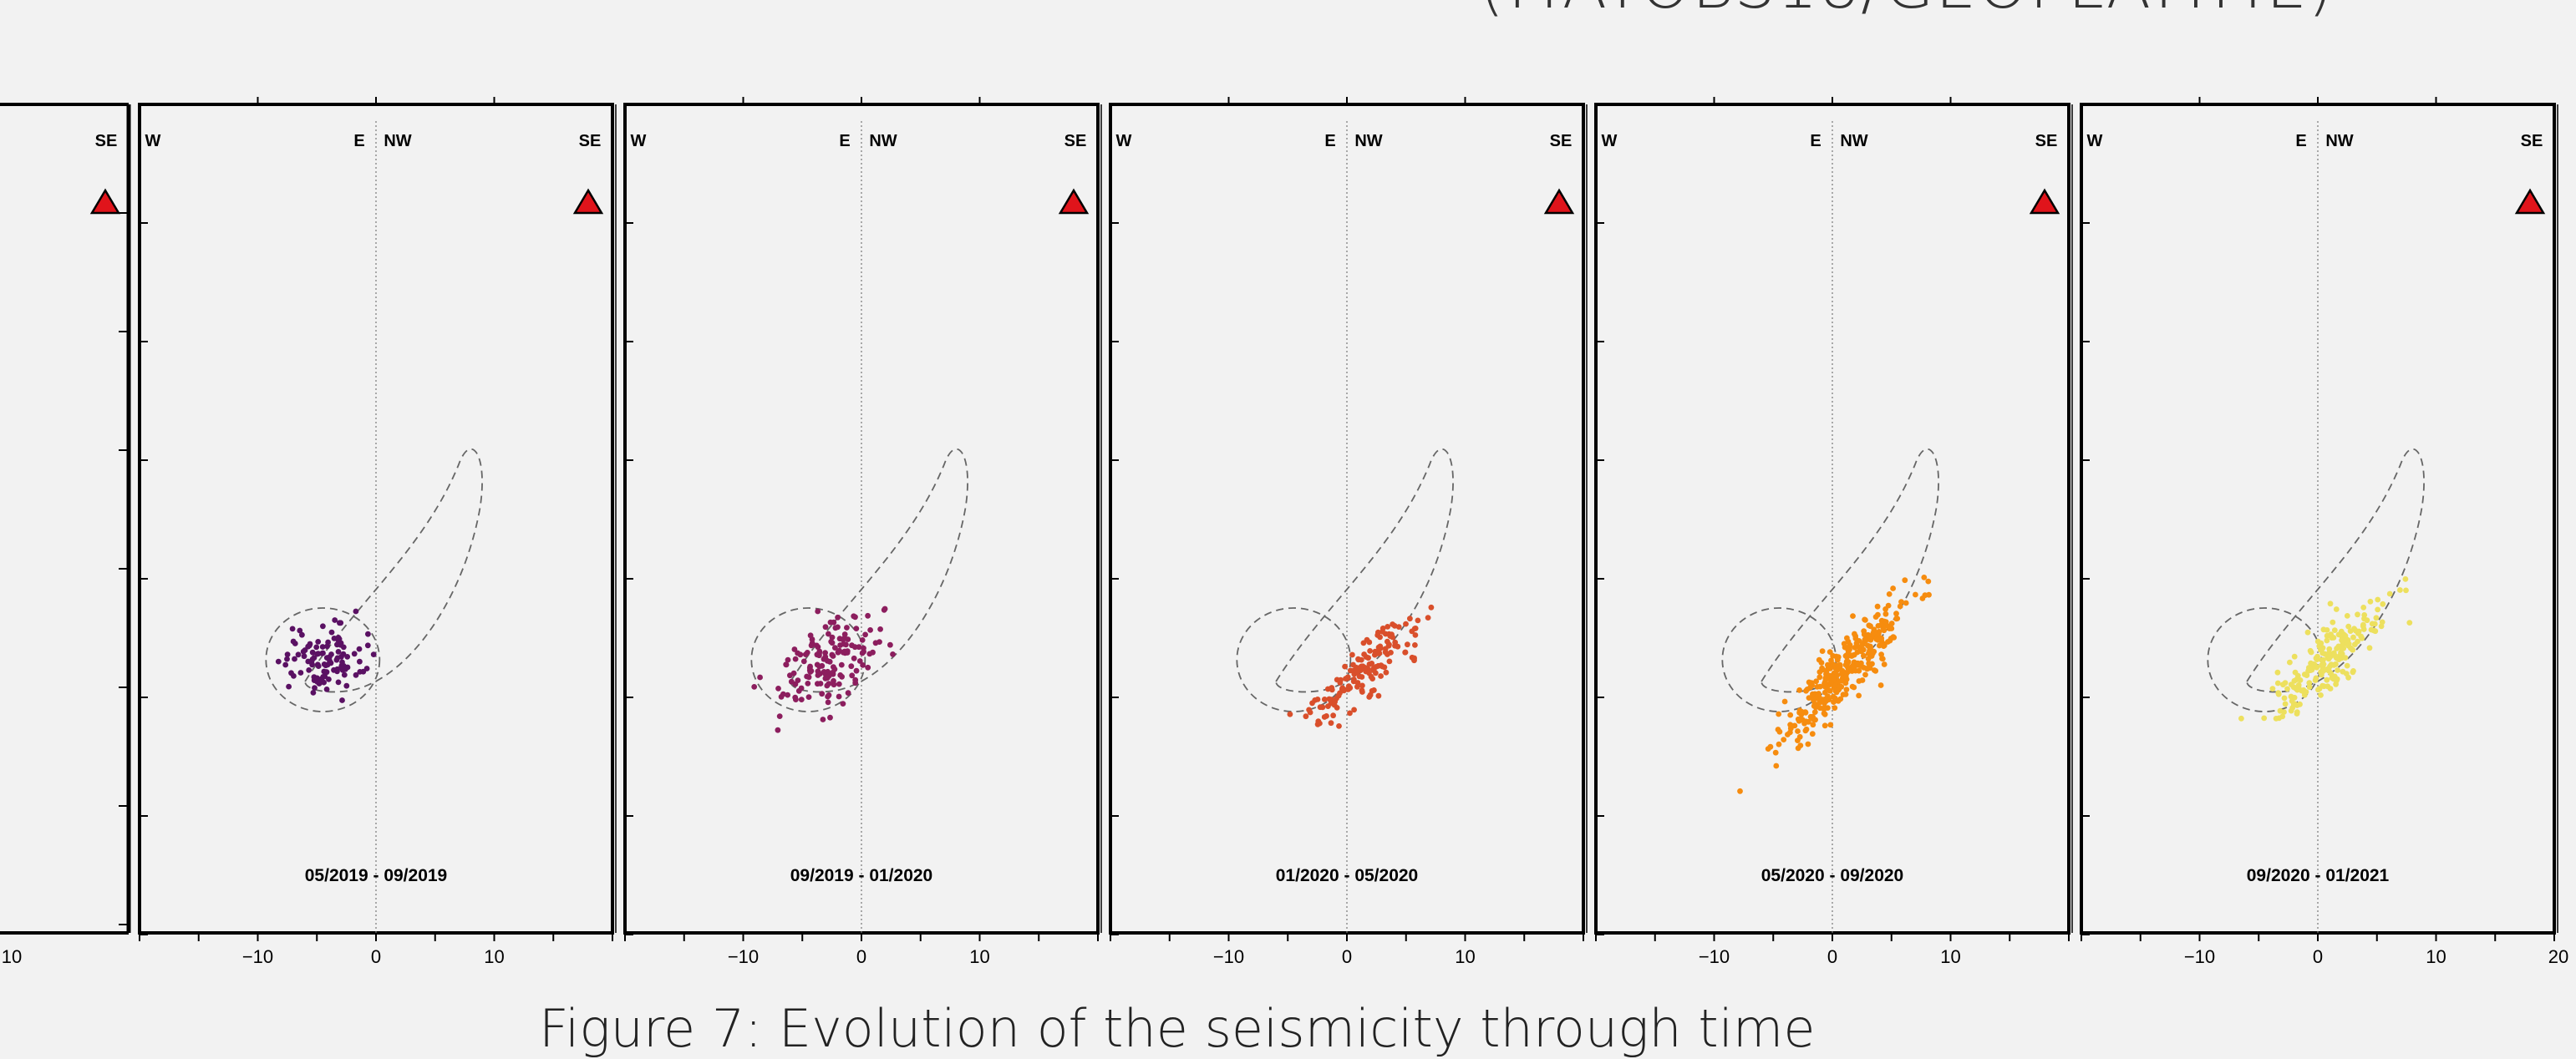 The width and height of the screenshot is (2576, 1059). I want to click on period-label: 01/2020 - 05/2020, so click(1347, 875).